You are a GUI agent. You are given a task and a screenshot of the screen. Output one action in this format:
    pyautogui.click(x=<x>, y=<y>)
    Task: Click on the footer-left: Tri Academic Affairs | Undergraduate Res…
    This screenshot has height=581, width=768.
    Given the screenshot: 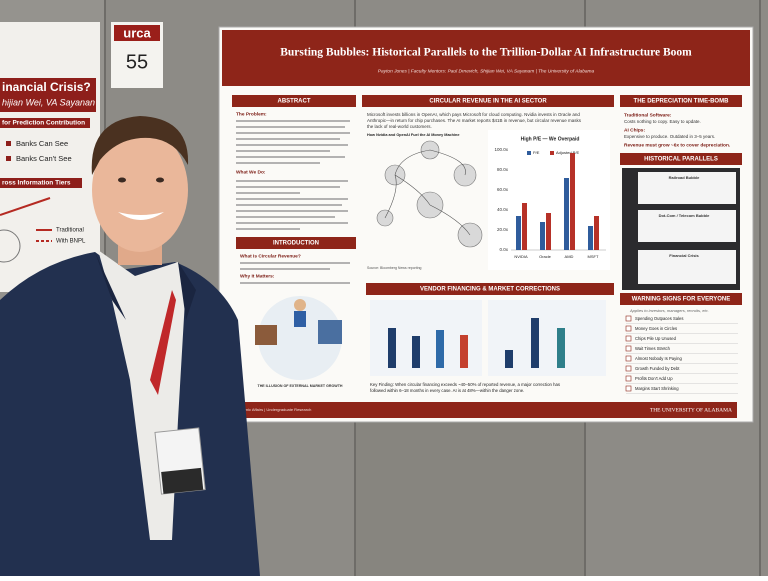 What is the action you would take?
    pyautogui.click(x=269, y=409)
    